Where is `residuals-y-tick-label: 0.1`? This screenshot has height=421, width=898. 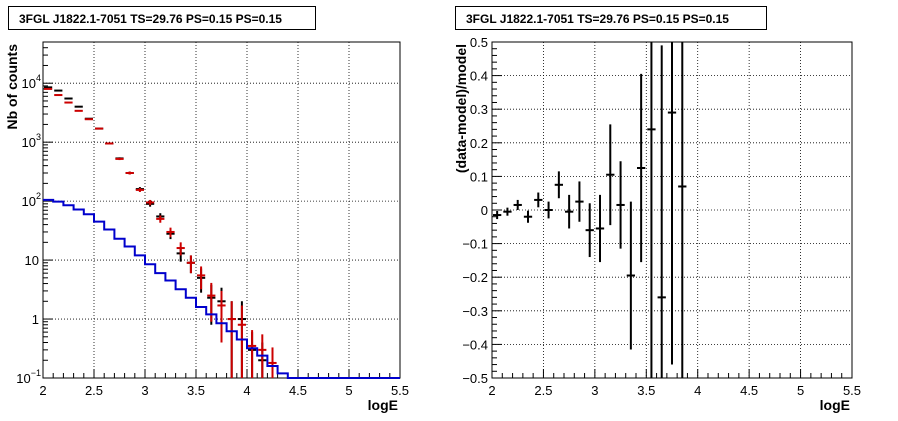 residuals-y-tick-label: 0.1 is located at coordinates (479, 176).